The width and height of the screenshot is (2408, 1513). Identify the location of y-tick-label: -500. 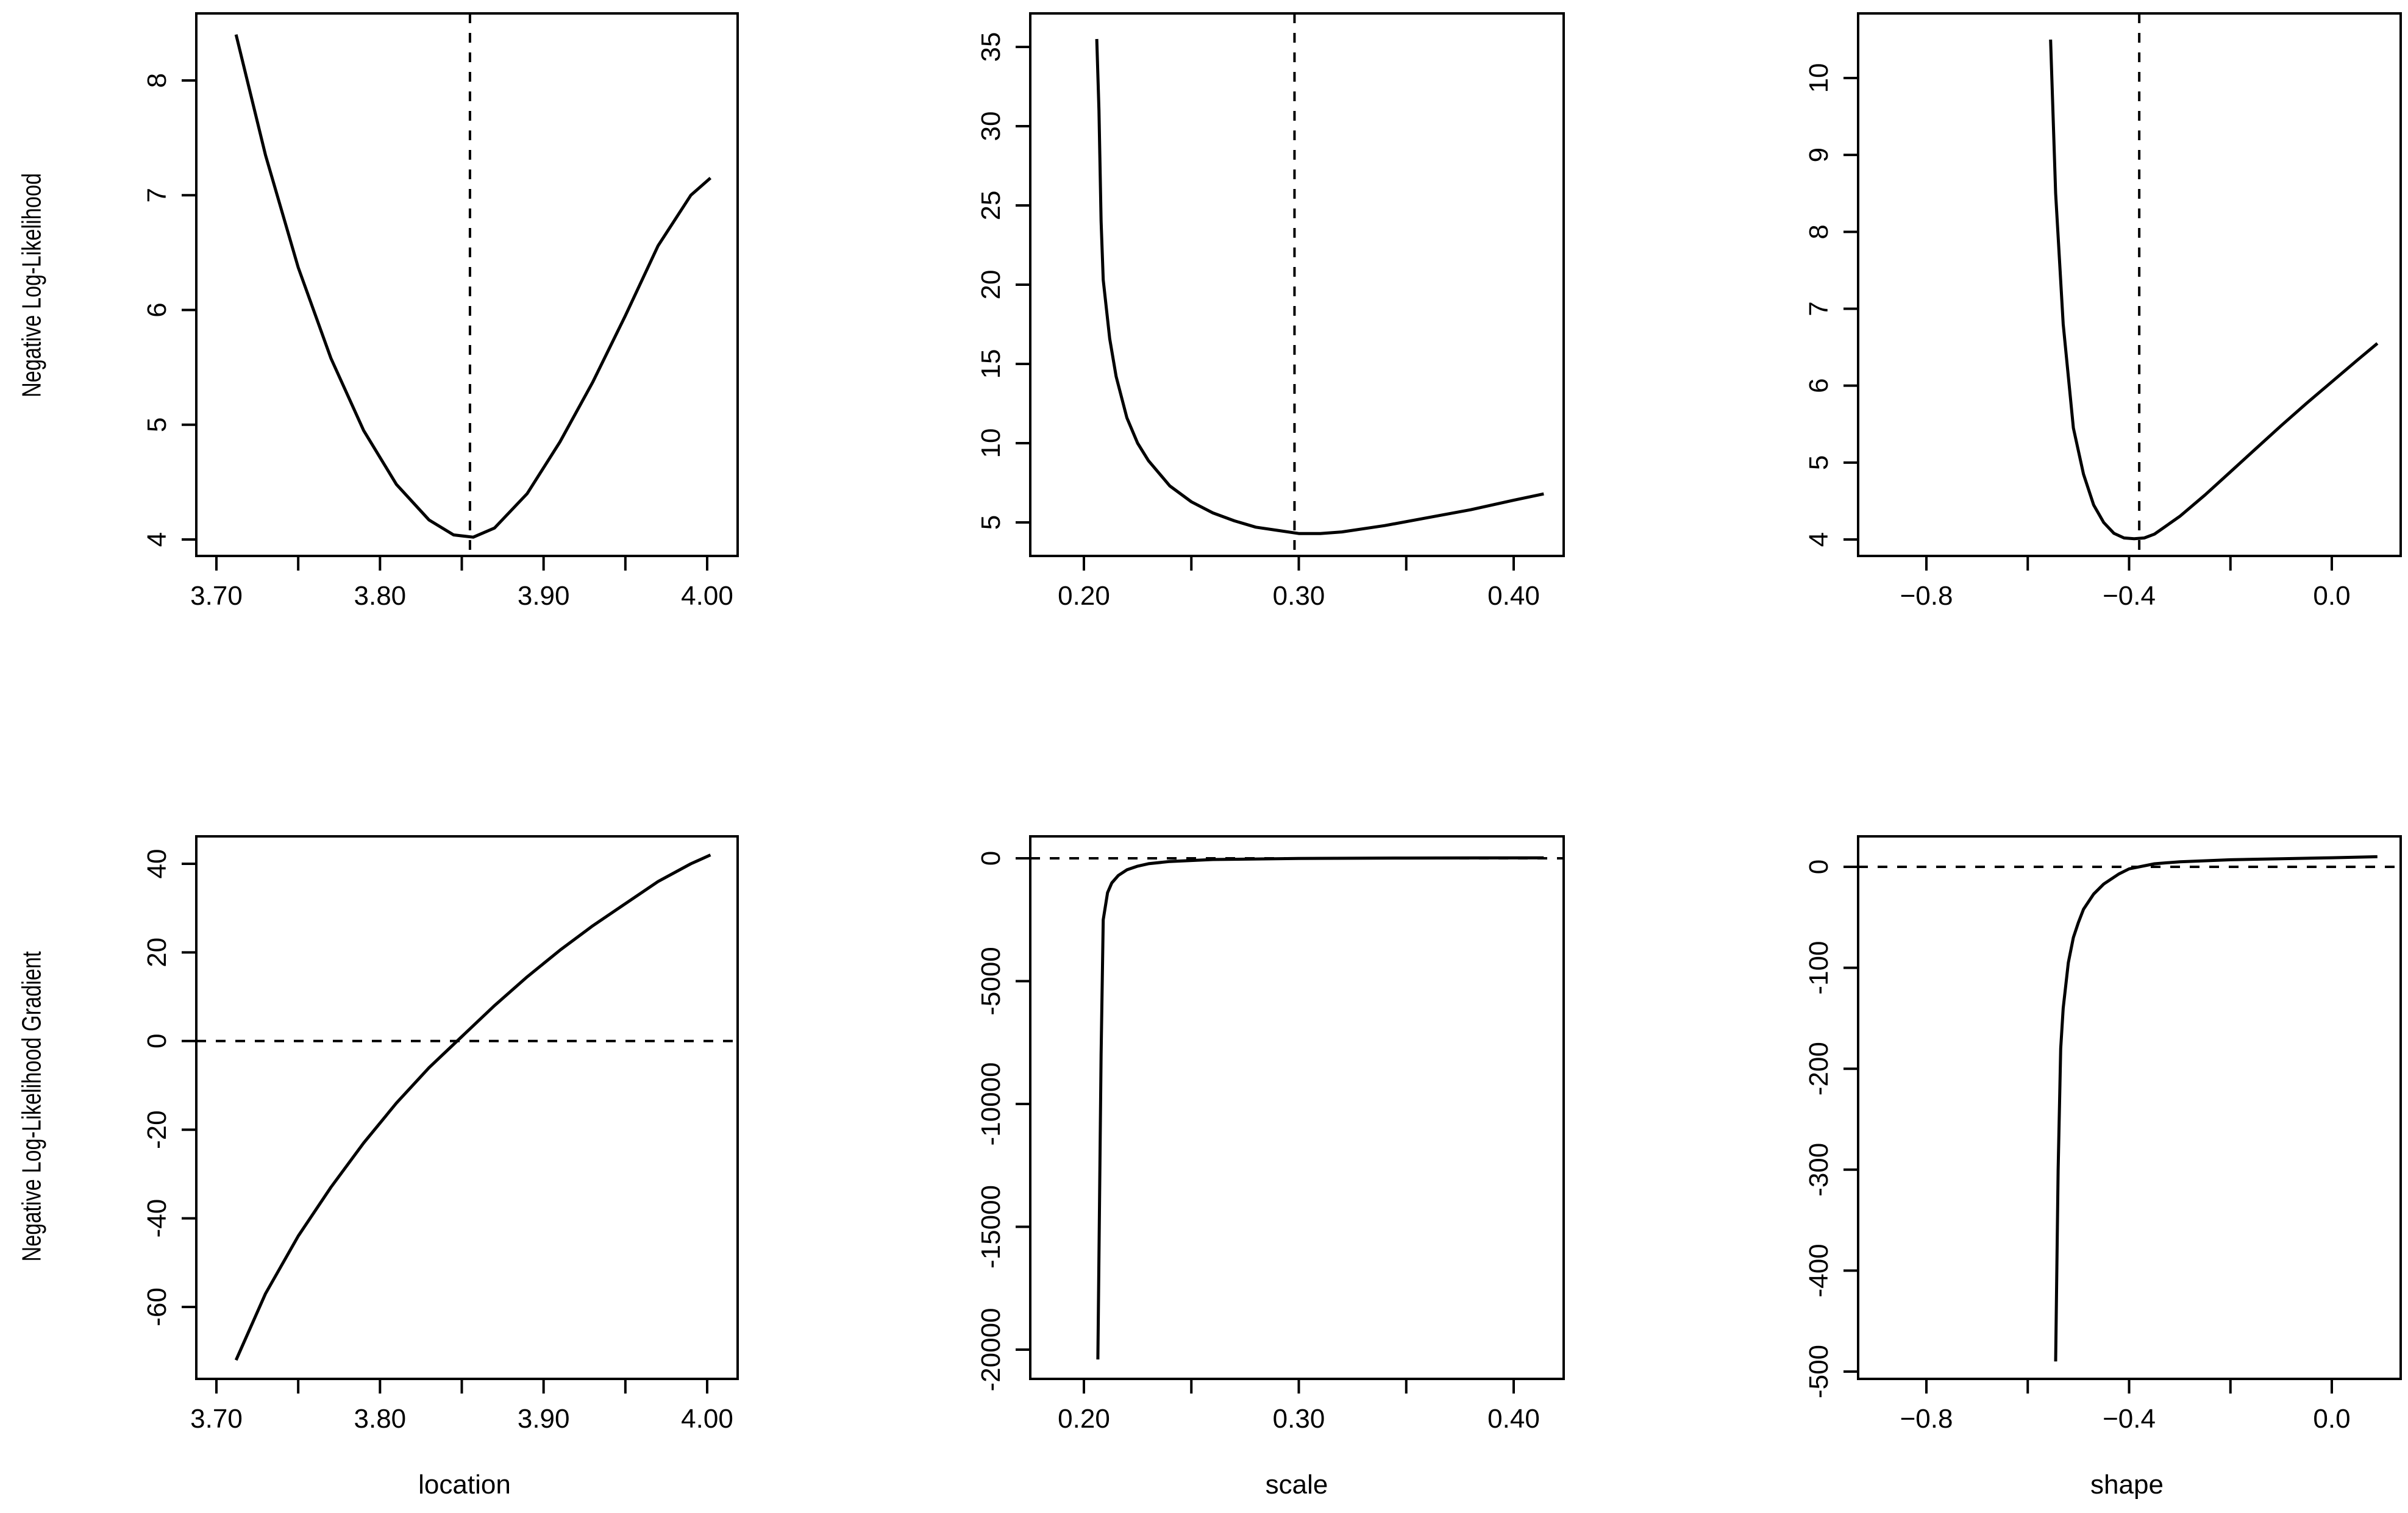
(1819, 1371).